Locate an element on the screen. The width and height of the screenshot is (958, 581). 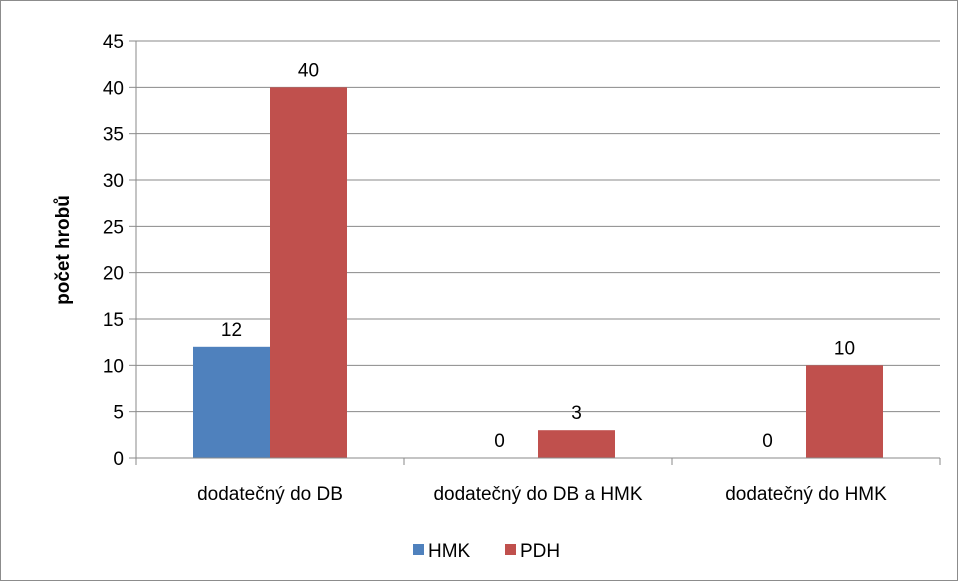
data-label: 10 is located at coordinates (844, 348).